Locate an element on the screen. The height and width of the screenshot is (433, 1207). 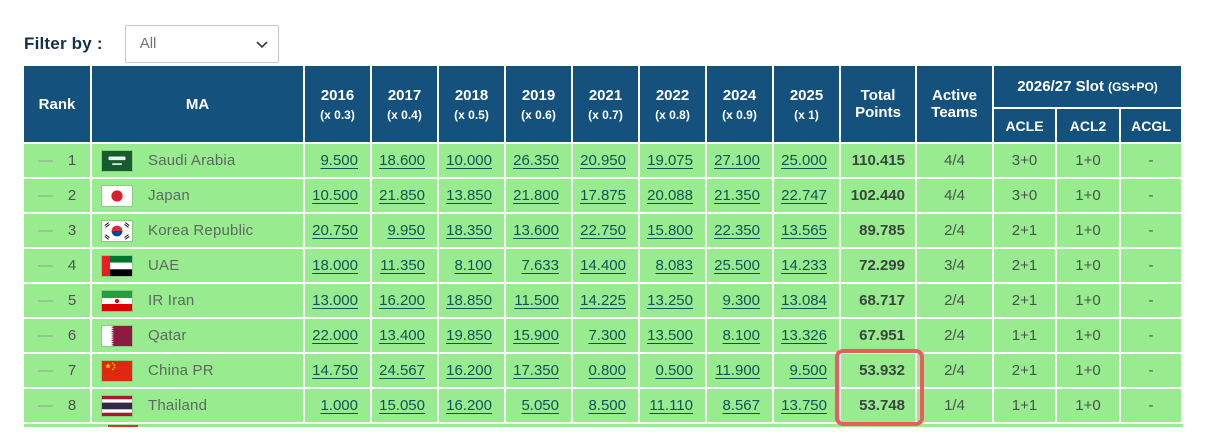
score-link: 13.250 is located at coordinates (670, 300).